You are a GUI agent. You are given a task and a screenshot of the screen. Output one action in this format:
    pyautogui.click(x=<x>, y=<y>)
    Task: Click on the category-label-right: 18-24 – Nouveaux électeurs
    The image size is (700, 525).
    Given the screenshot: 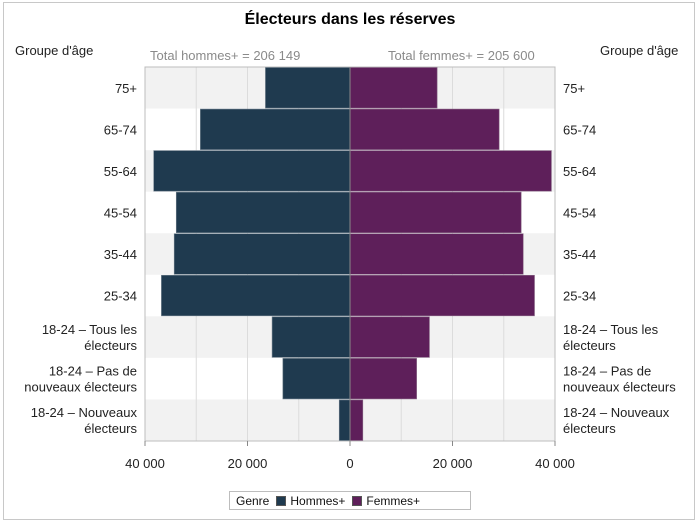 What is the action you would take?
    pyautogui.click(x=616, y=420)
    